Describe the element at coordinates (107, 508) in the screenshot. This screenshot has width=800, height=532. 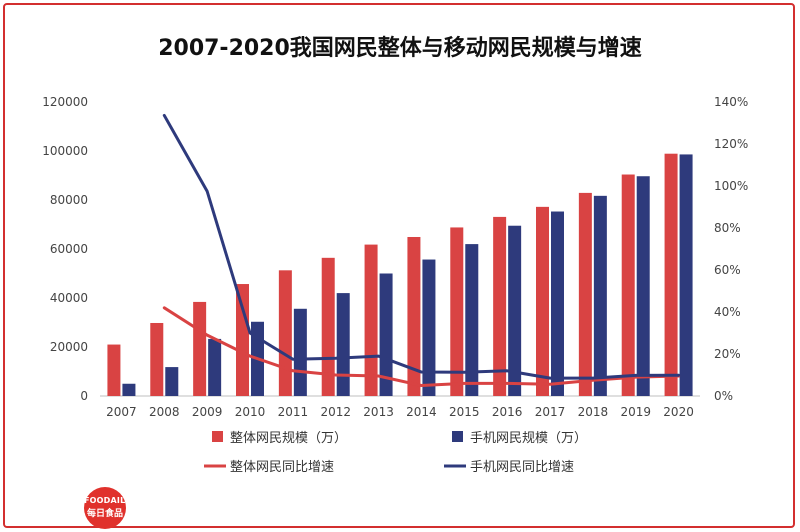
I see `foodaily-logo: FOODAILY 每日食品` at that location.